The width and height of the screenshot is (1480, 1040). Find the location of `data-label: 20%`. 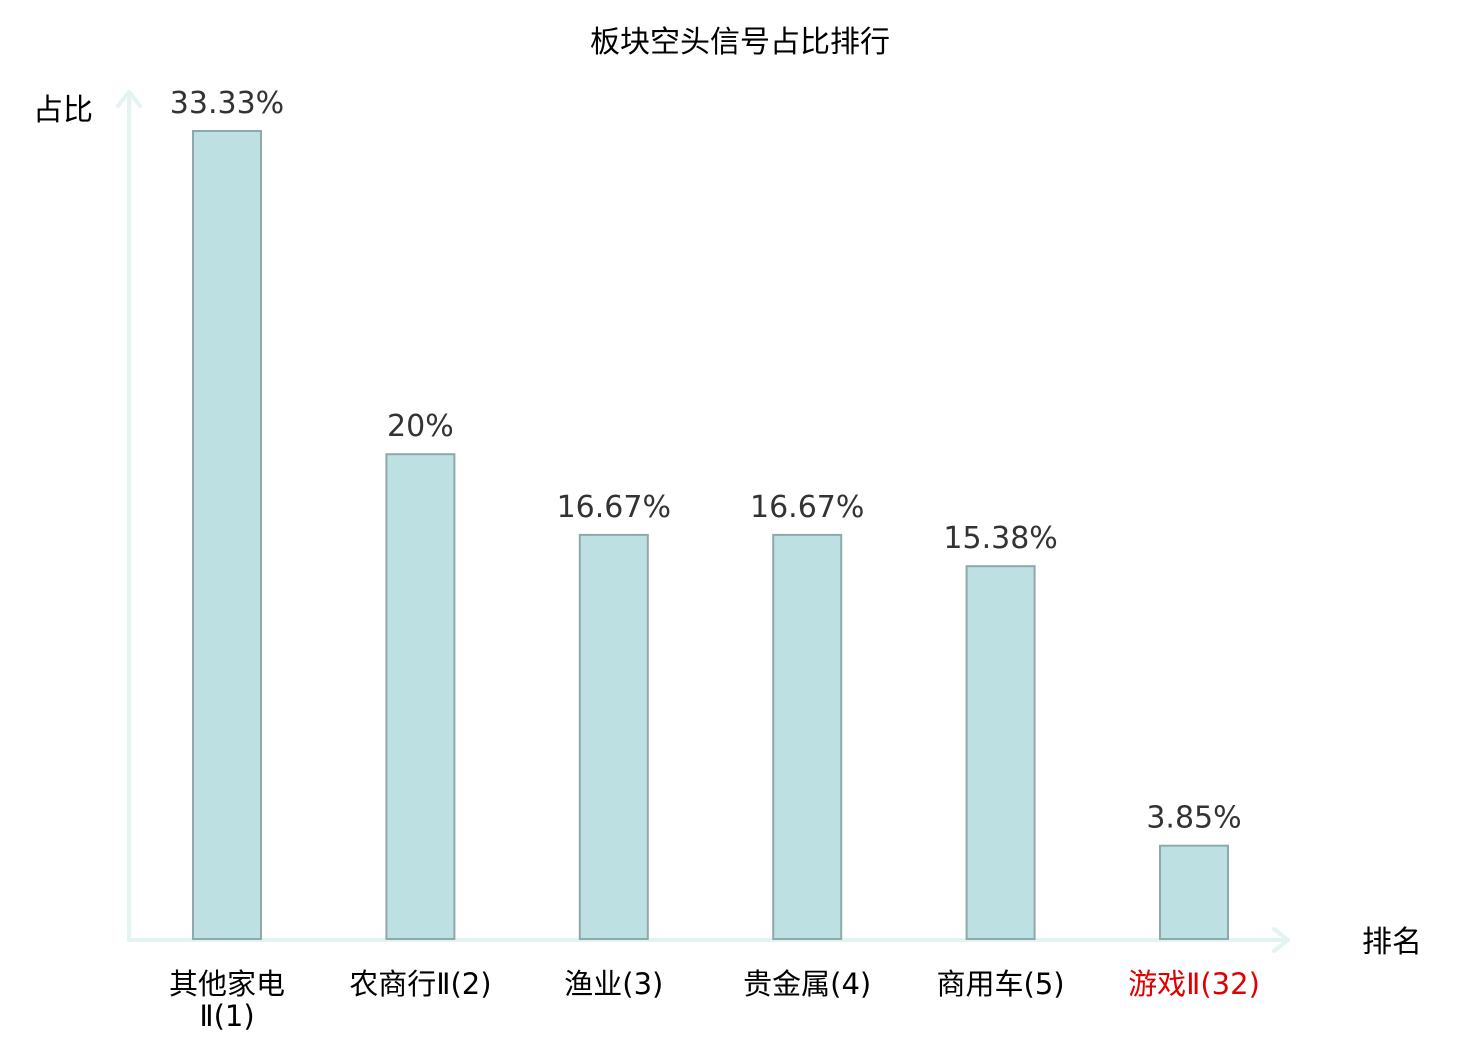

data-label: 20% is located at coordinates (420, 426).